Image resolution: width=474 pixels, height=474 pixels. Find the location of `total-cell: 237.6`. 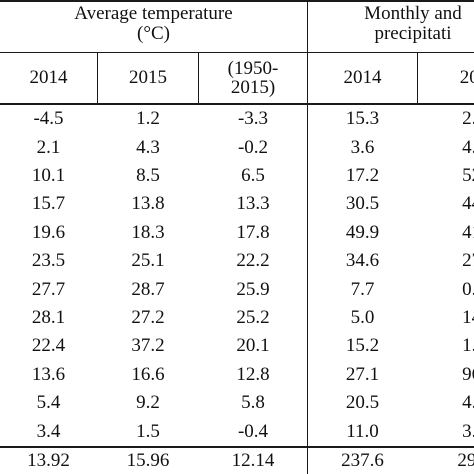

total-cell: 237.6 is located at coordinates (362, 461).